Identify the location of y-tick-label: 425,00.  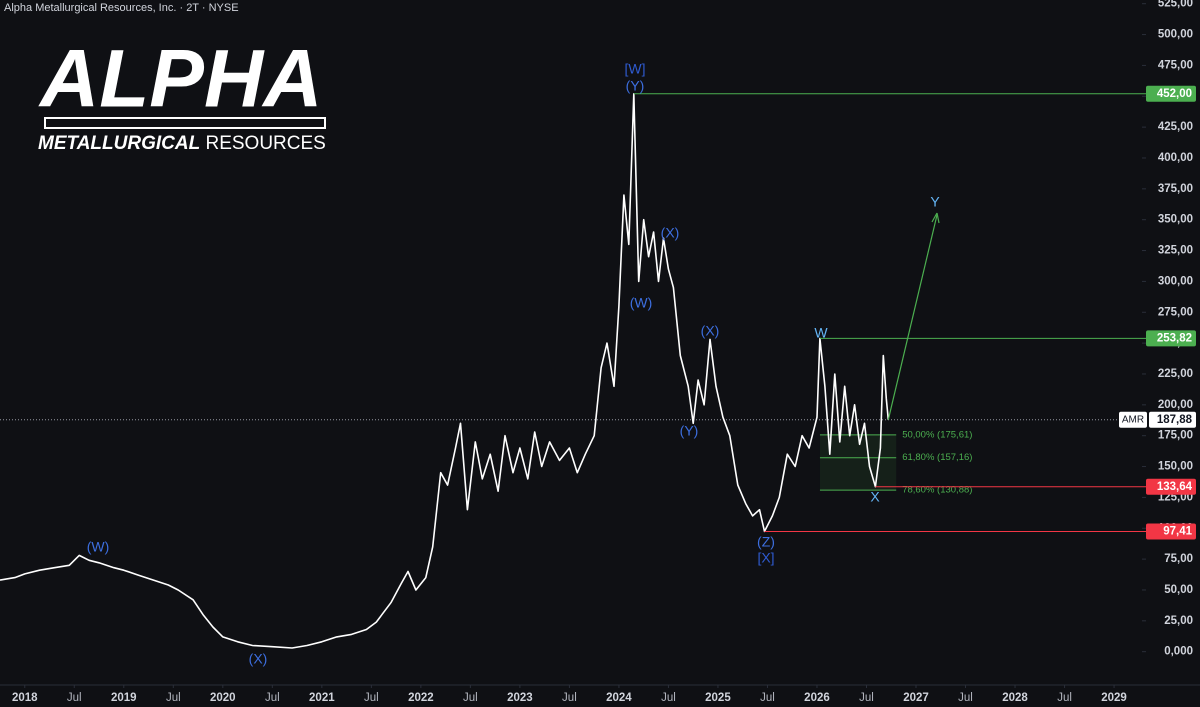
(1175, 127).